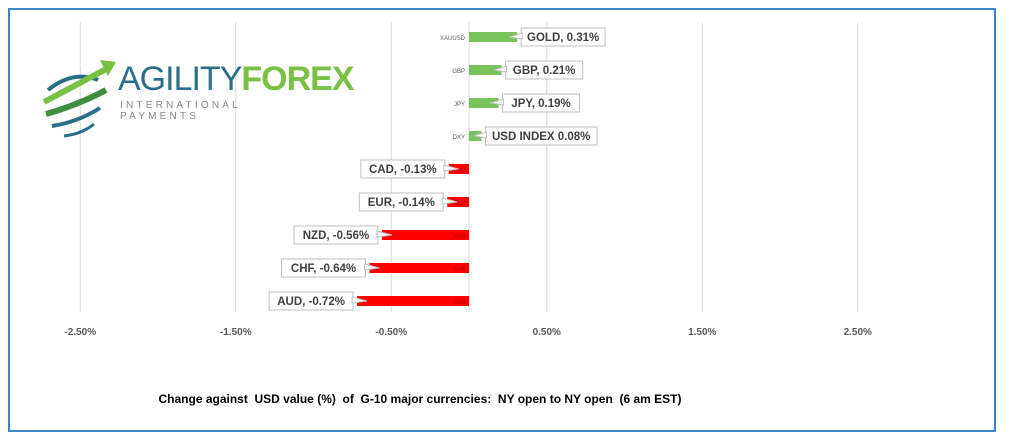 Image resolution: width=1024 pixels, height=447 pixels. Describe the element at coordinates (401, 203) in the screenshot. I see `data-label: EUR, -0.14%` at that location.